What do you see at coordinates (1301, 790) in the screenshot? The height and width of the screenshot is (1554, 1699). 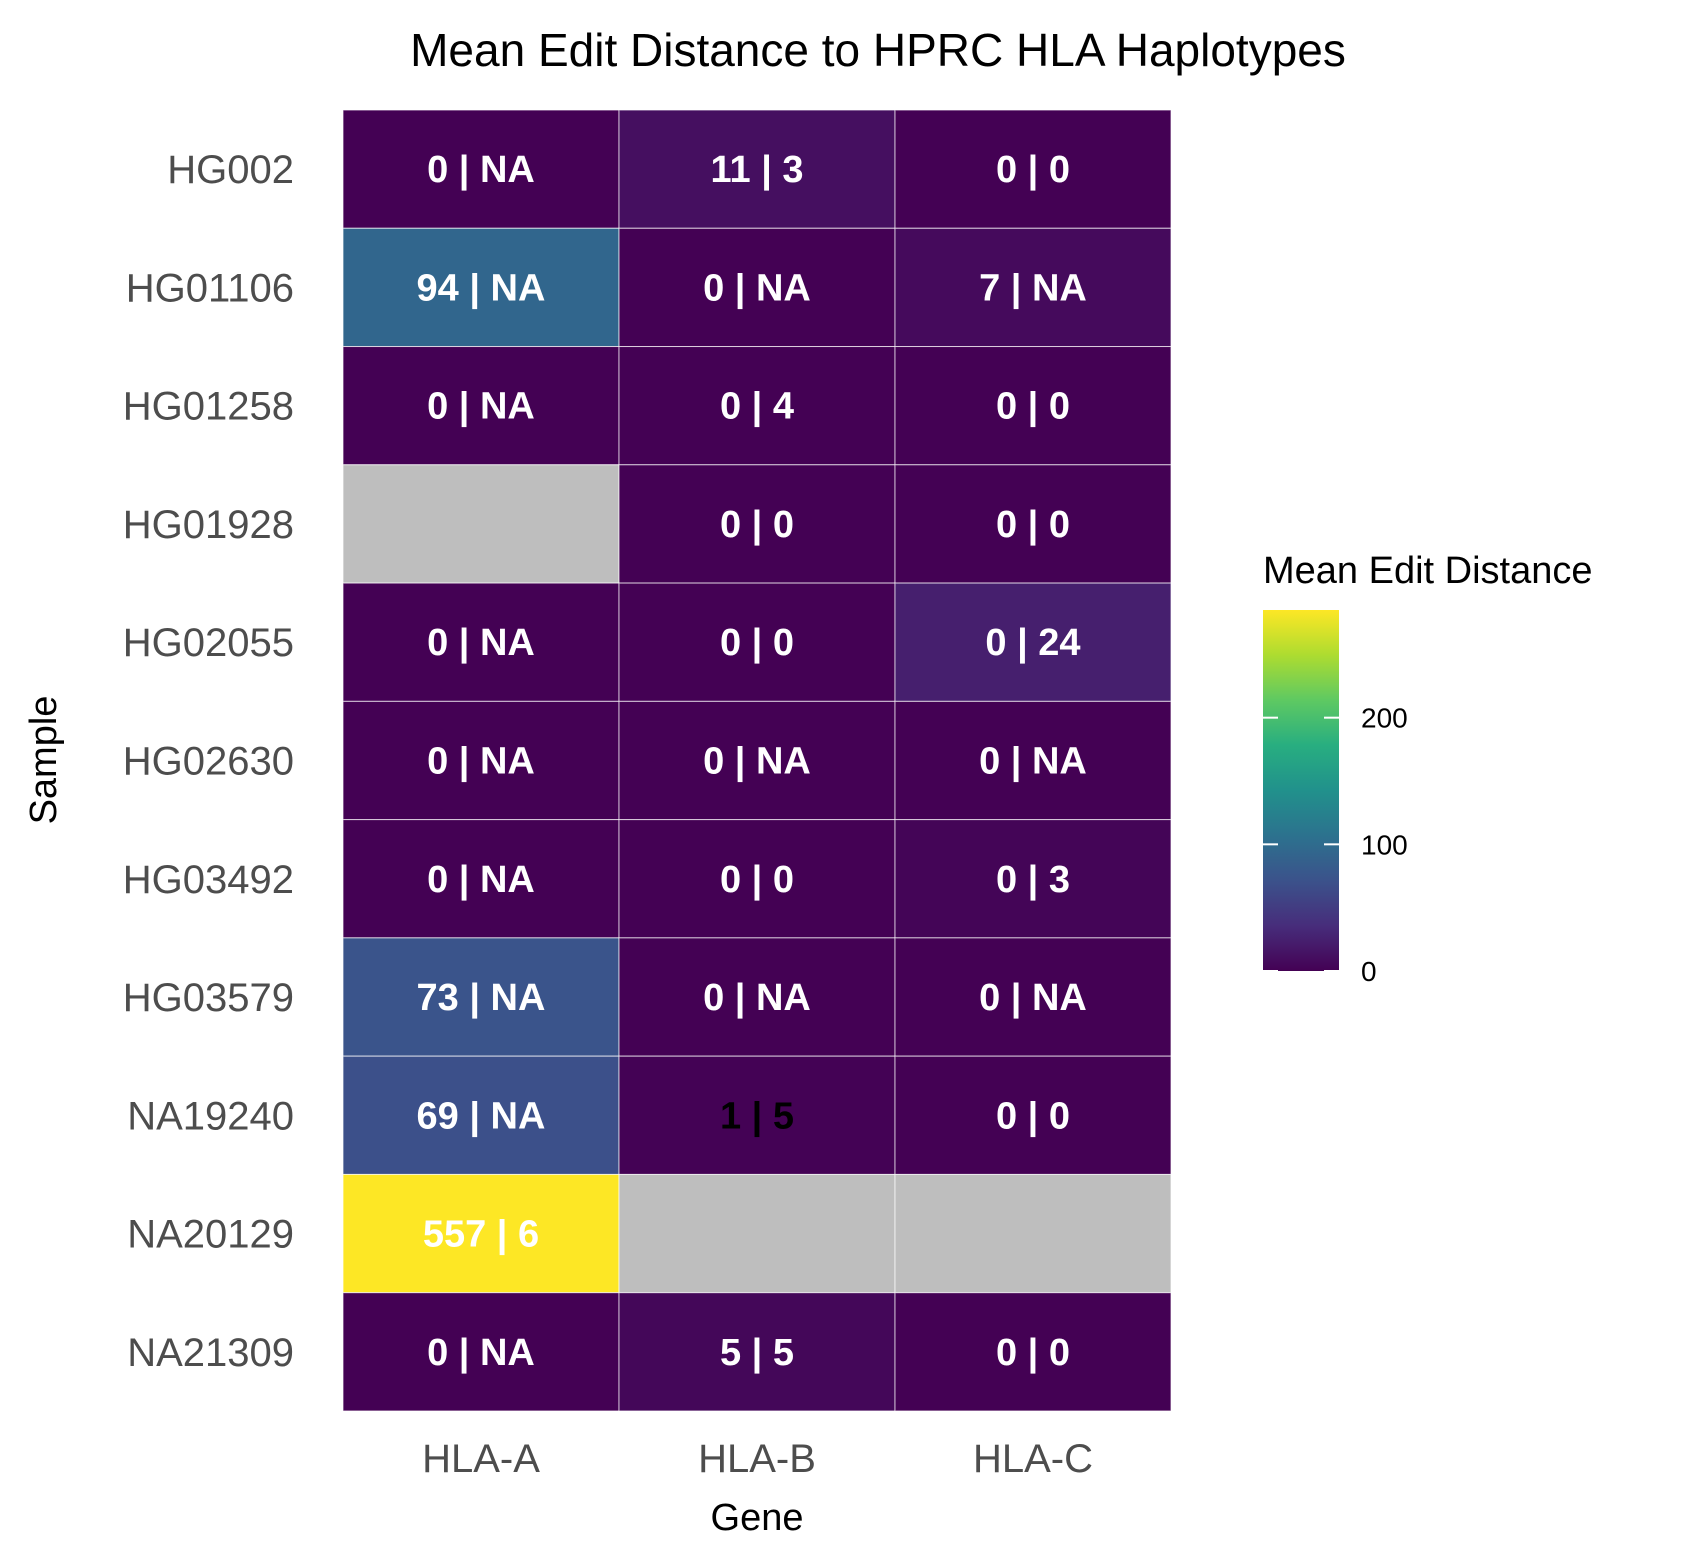 I see `legend-colorbar` at bounding box center [1301, 790].